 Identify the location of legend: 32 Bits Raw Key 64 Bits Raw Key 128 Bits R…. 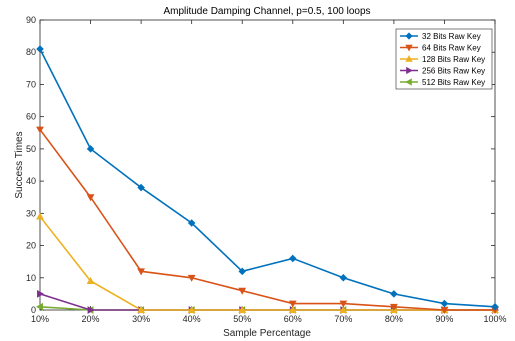
(444, 59).